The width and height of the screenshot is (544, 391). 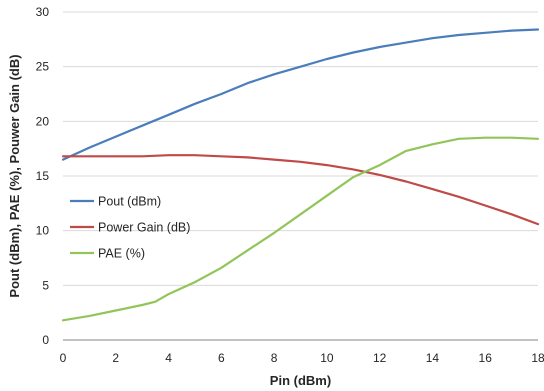 What do you see at coordinates (43, 231) in the screenshot?
I see `y-tick-label: 10` at bounding box center [43, 231].